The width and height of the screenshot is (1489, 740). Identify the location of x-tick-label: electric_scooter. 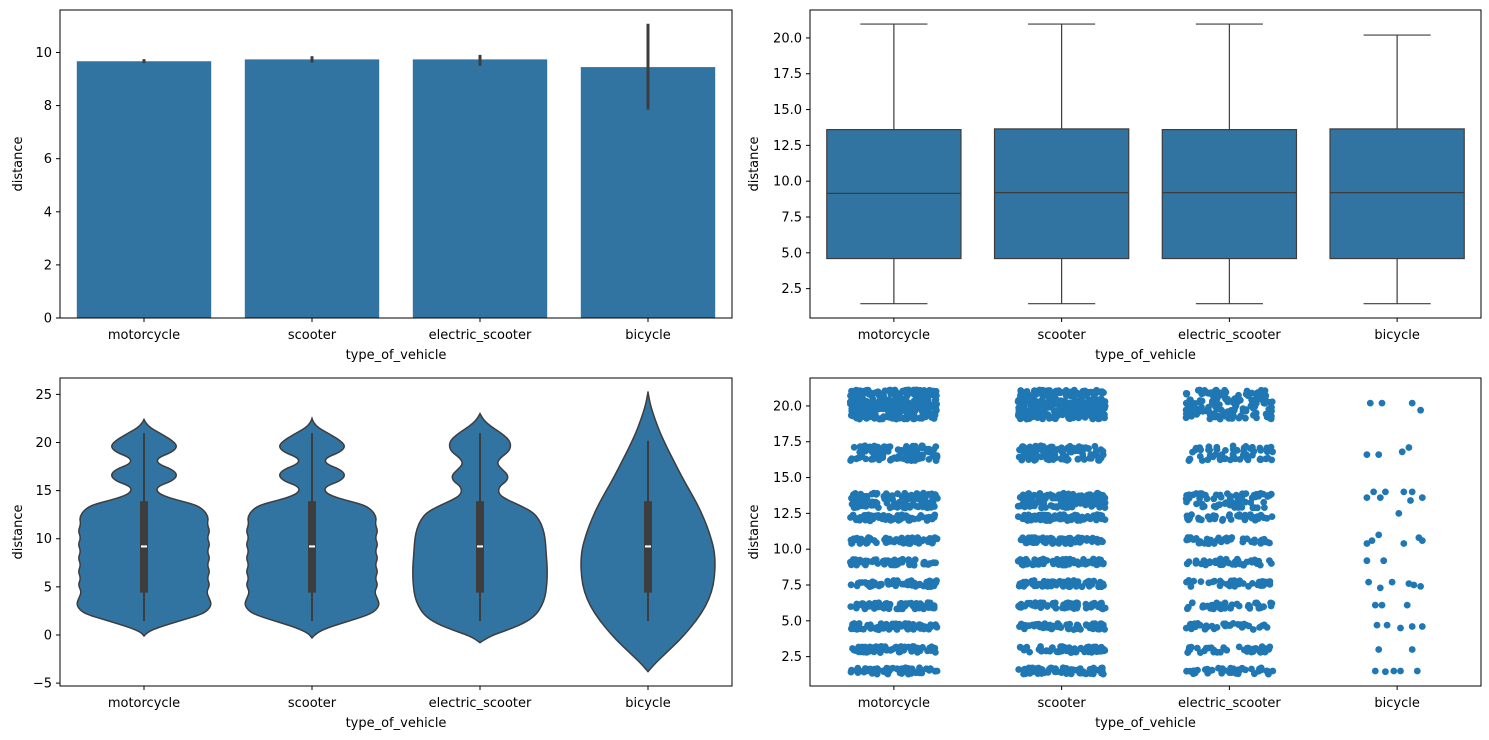
(480, 335).